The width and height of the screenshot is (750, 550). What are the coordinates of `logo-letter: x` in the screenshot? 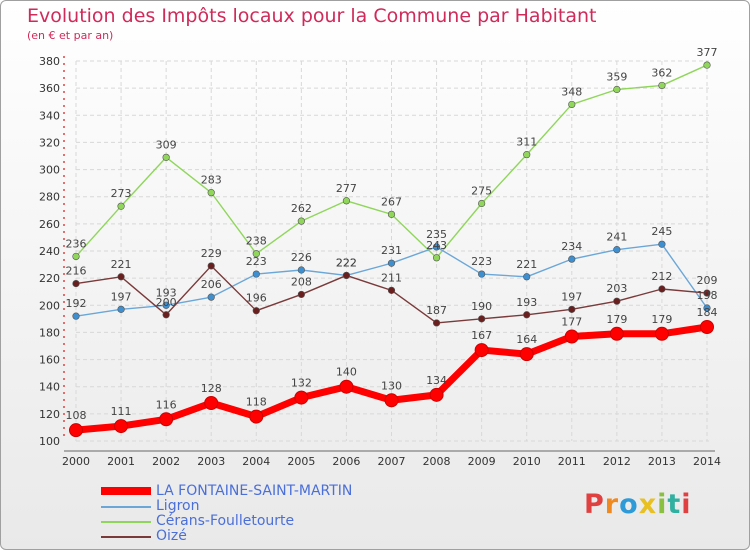 It's located at (648, 504).